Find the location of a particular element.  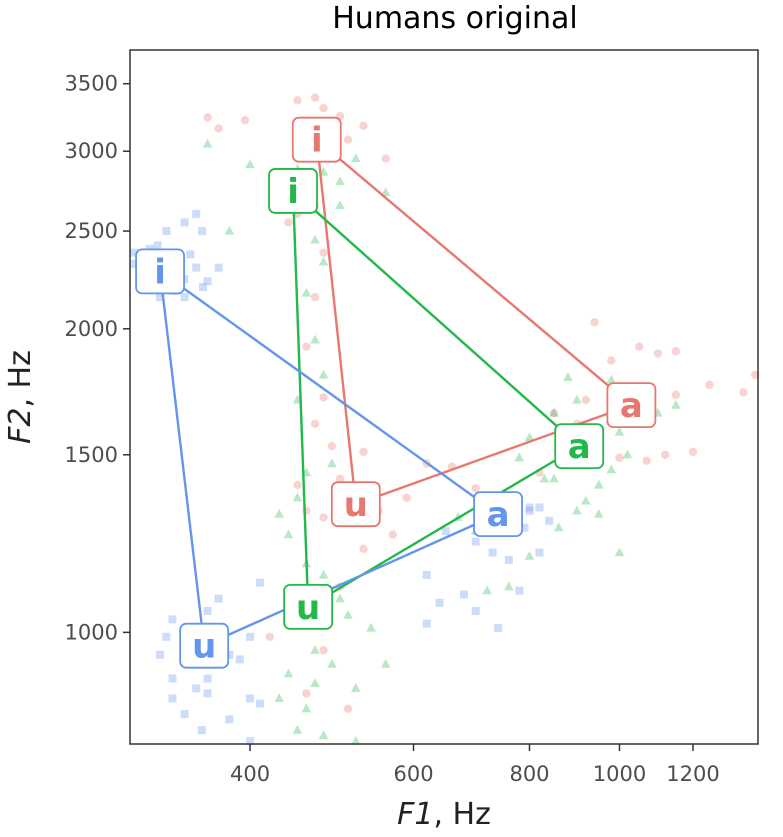

y-tick-label-2000: 2000 is located at coordinates (91, 329).